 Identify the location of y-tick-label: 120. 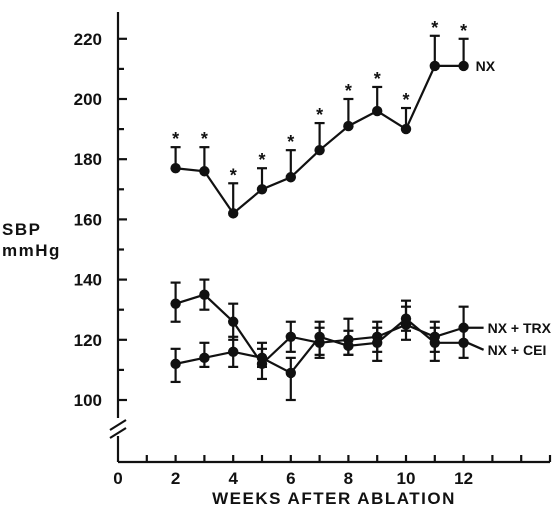
(88, 340).